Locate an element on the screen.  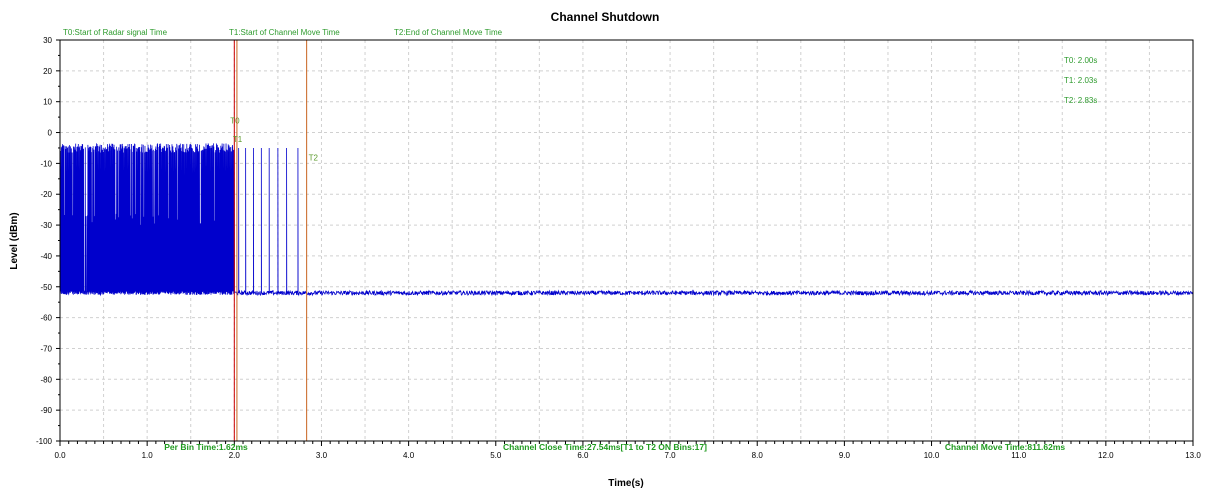
x-tick-label: 2.0 is located at coordinates (235, 455).